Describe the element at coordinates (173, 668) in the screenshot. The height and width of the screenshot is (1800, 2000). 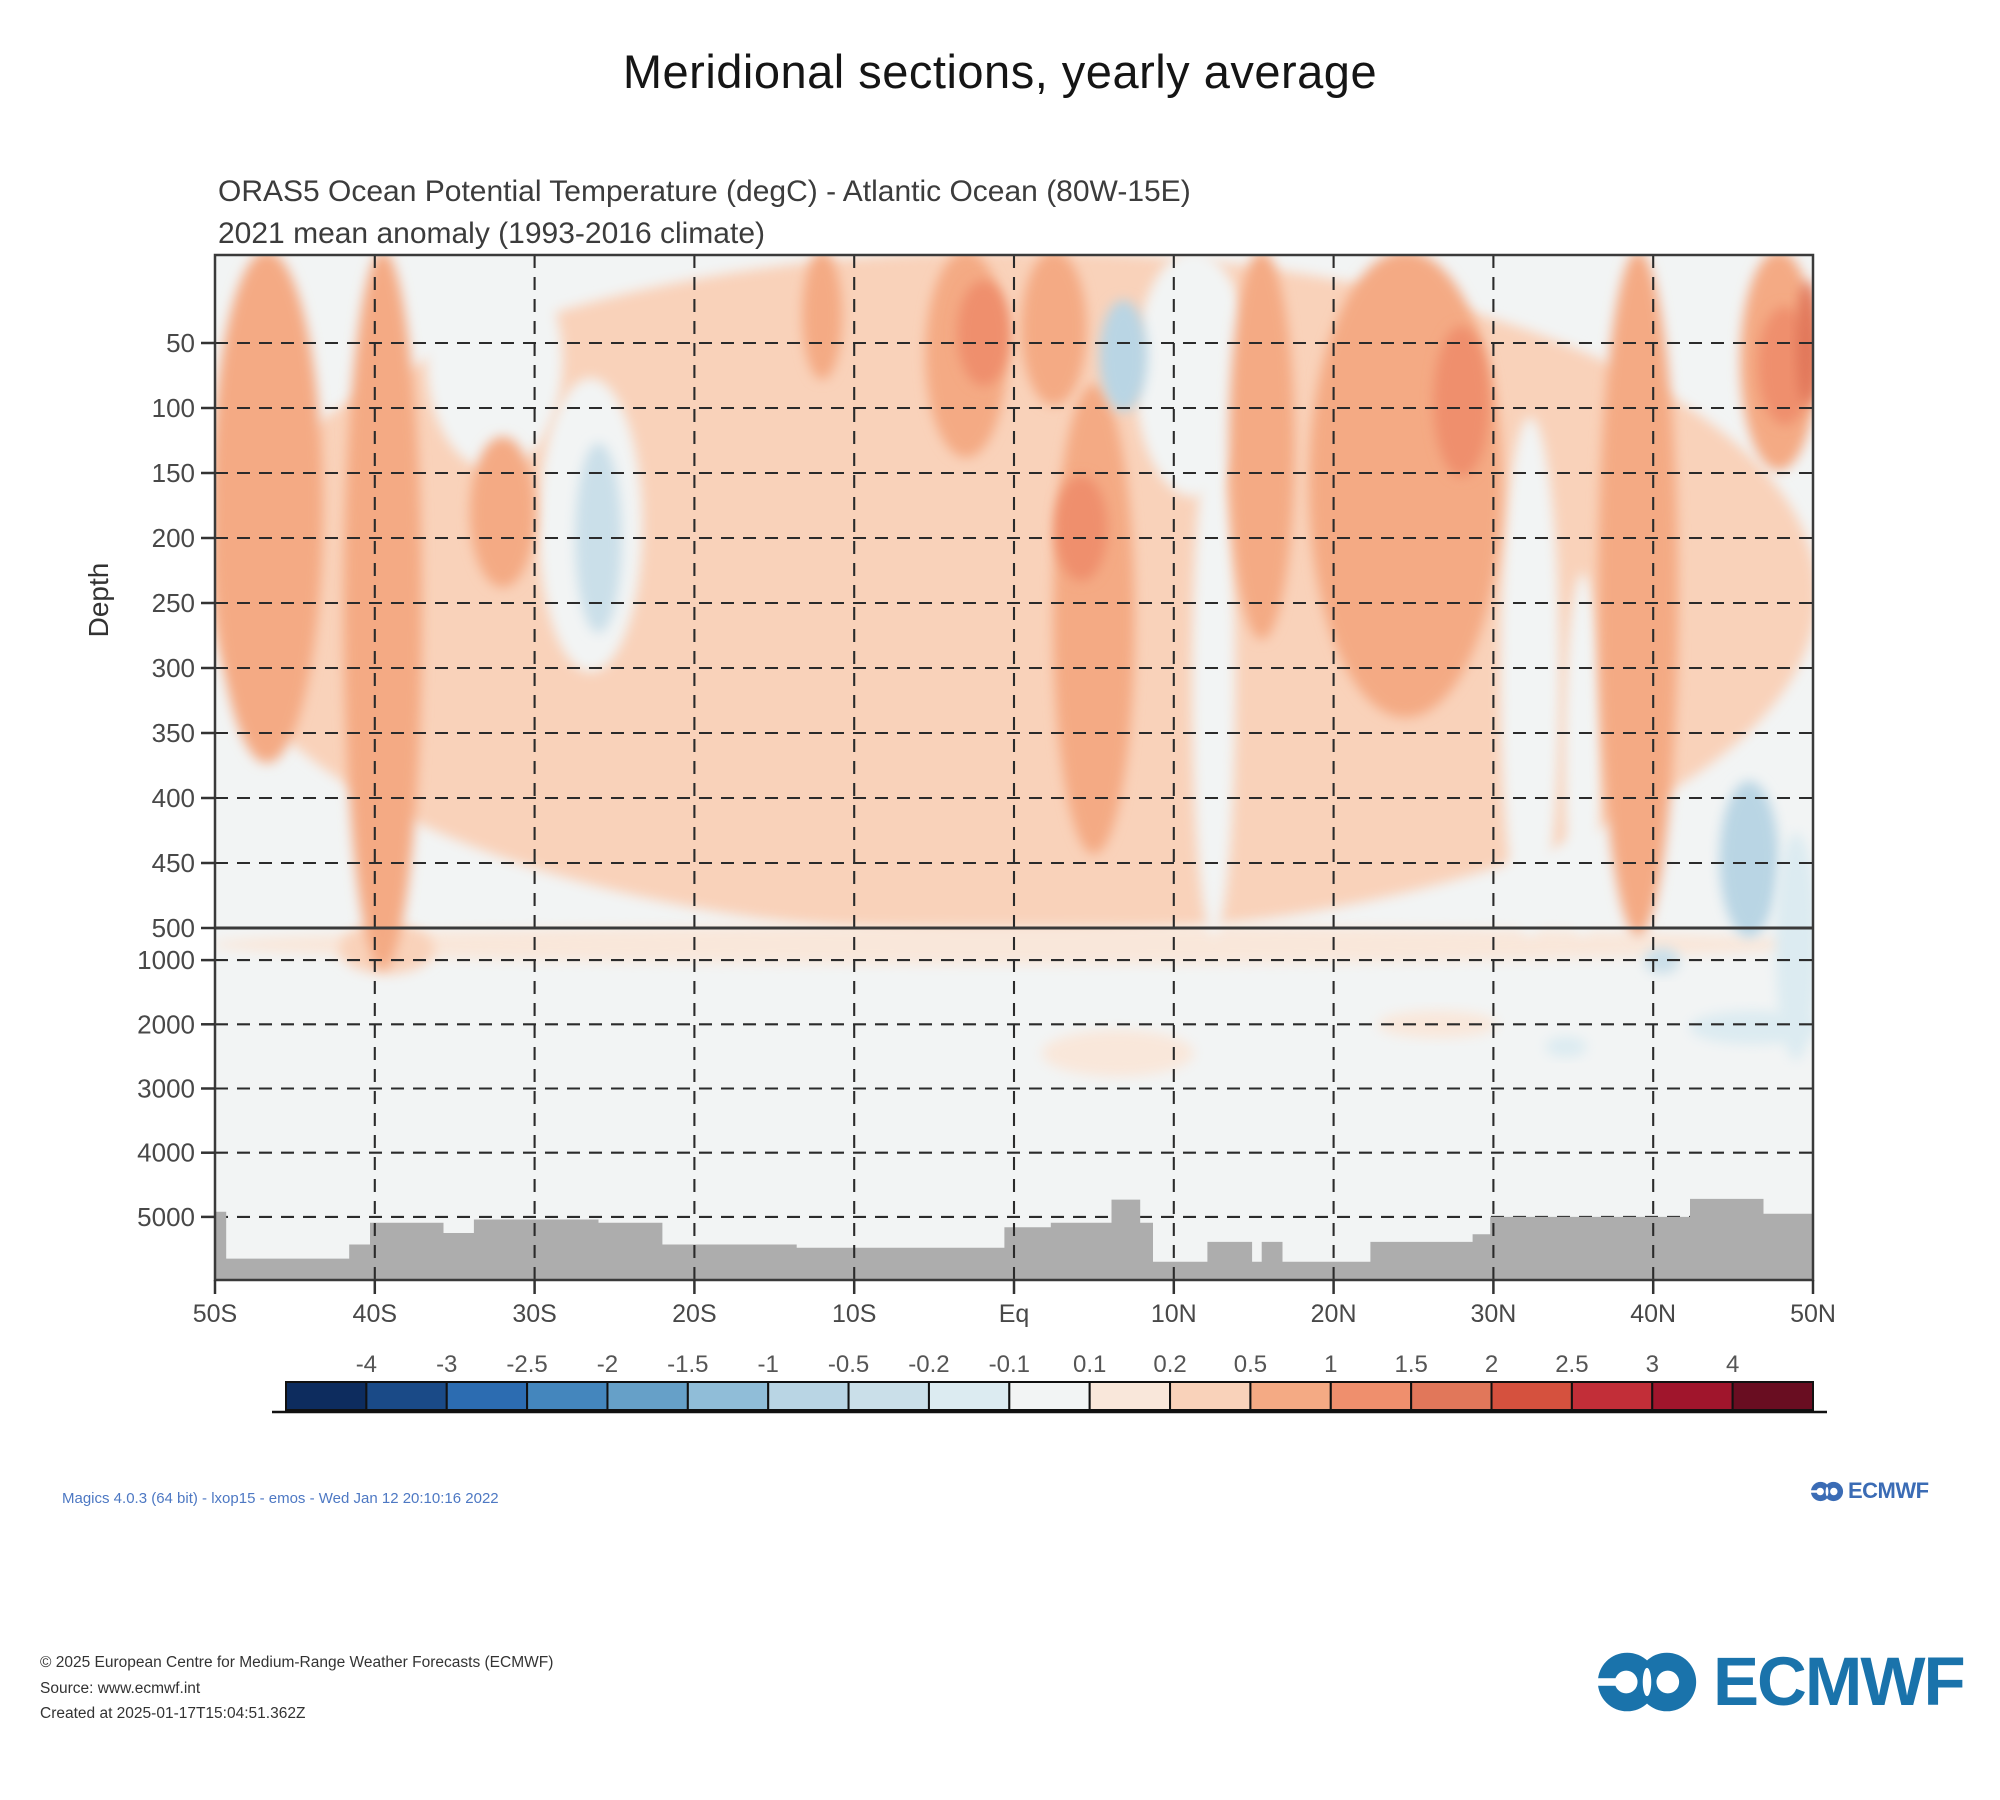
I see `y-tick-label: 300` at that location.